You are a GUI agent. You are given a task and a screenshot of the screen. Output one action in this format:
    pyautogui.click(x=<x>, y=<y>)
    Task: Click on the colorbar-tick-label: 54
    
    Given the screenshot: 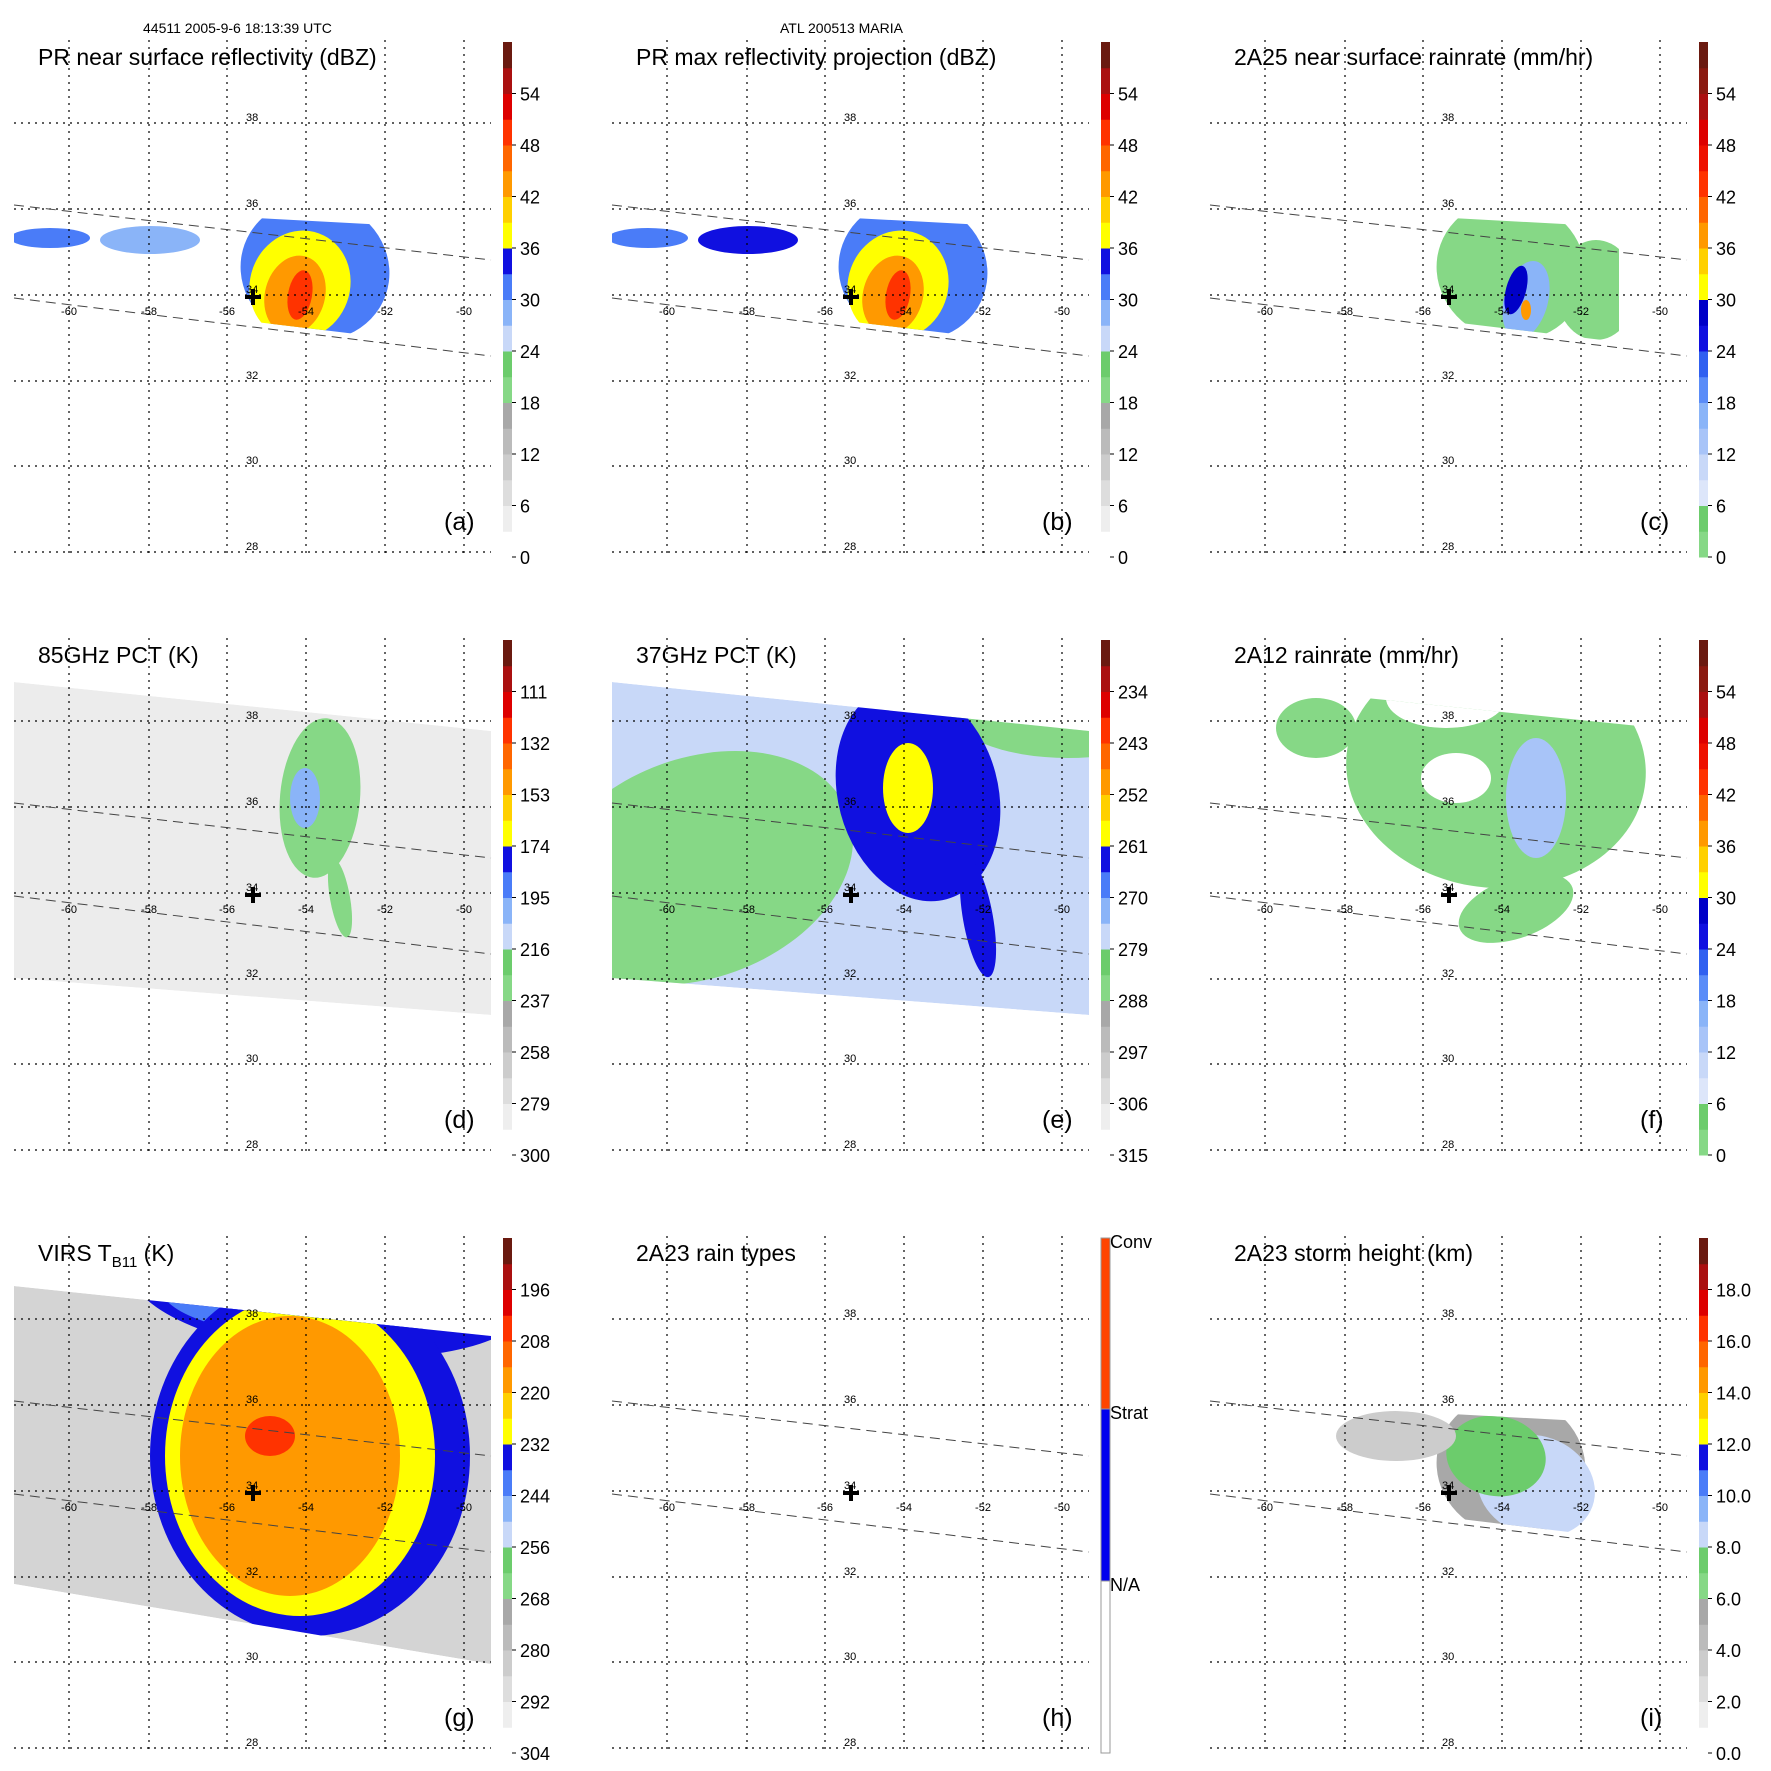 What is the action you would take?
    pyautogui.click(x=1128, y=95)
    